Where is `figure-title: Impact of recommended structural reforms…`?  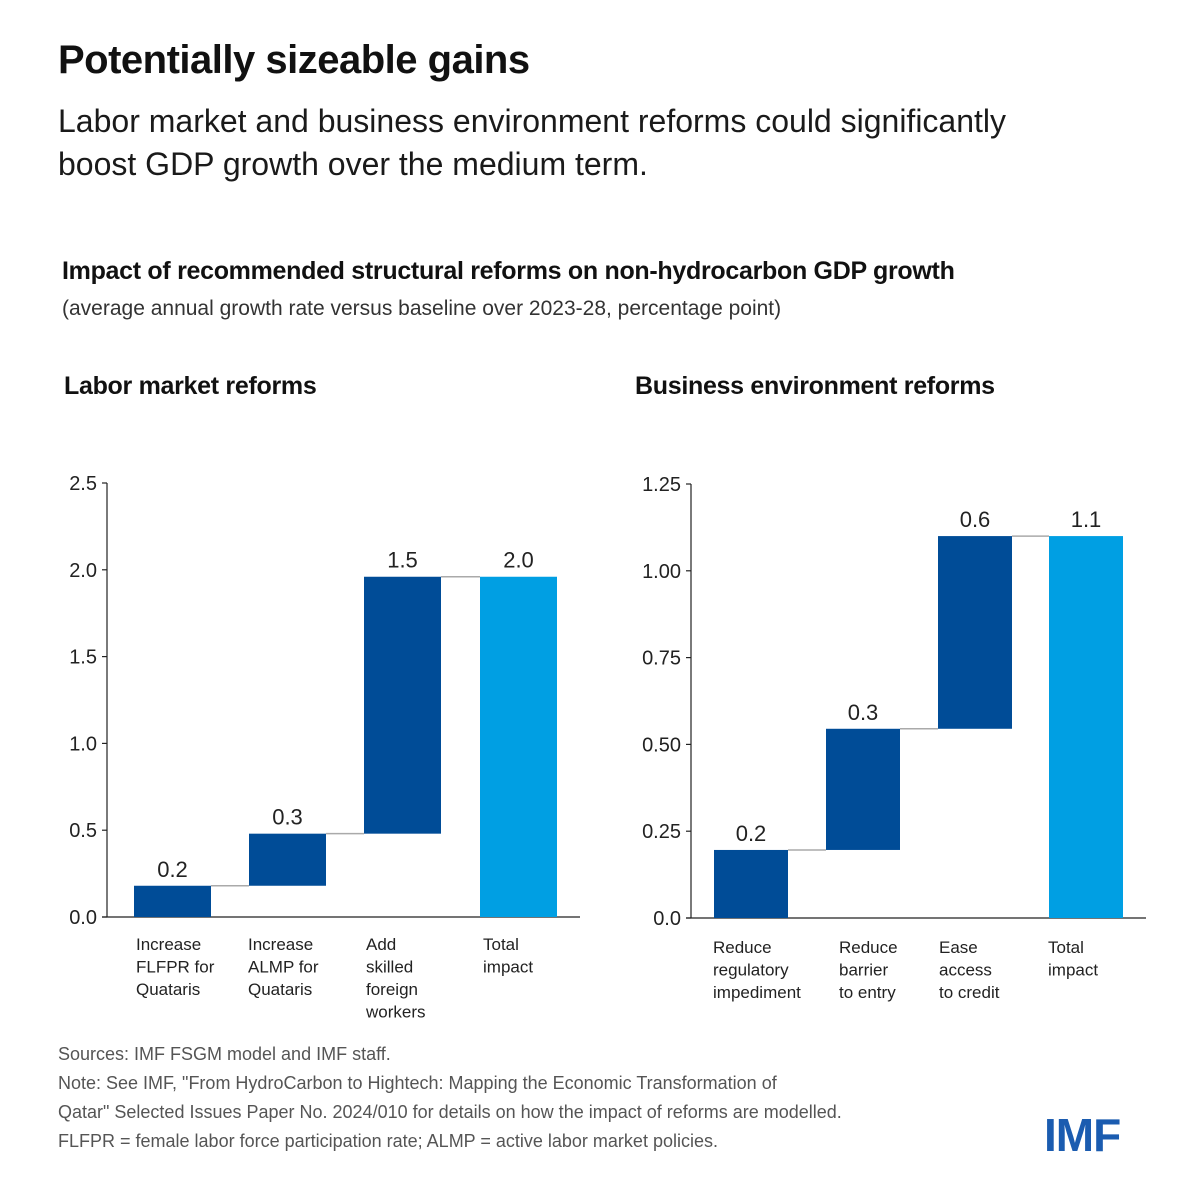
figure-title: Impact of recommended structural reforms… is located at coordinates (508, 271).